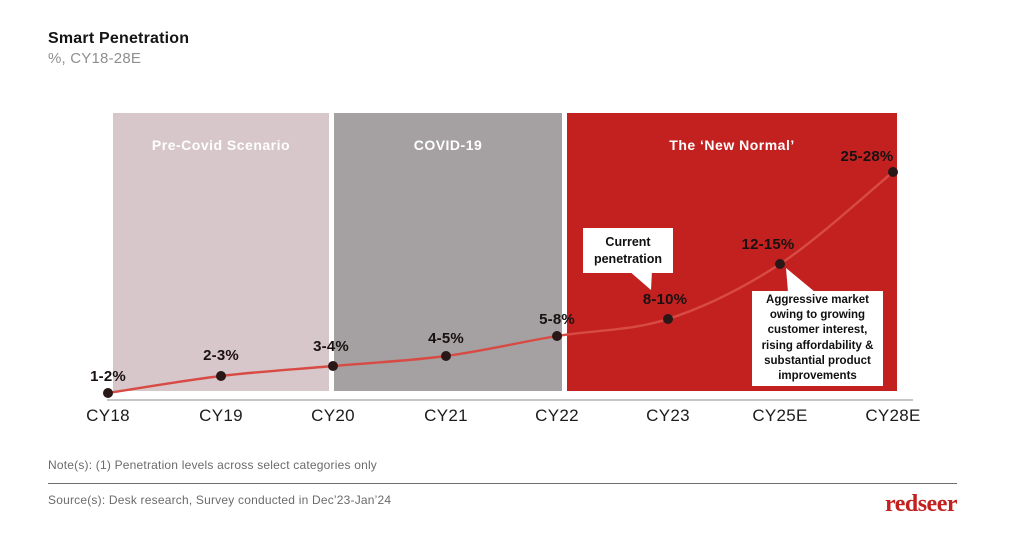 The image size is (1024, 538). I want to click on point-value-label: 3-4%, so click(331, 346).